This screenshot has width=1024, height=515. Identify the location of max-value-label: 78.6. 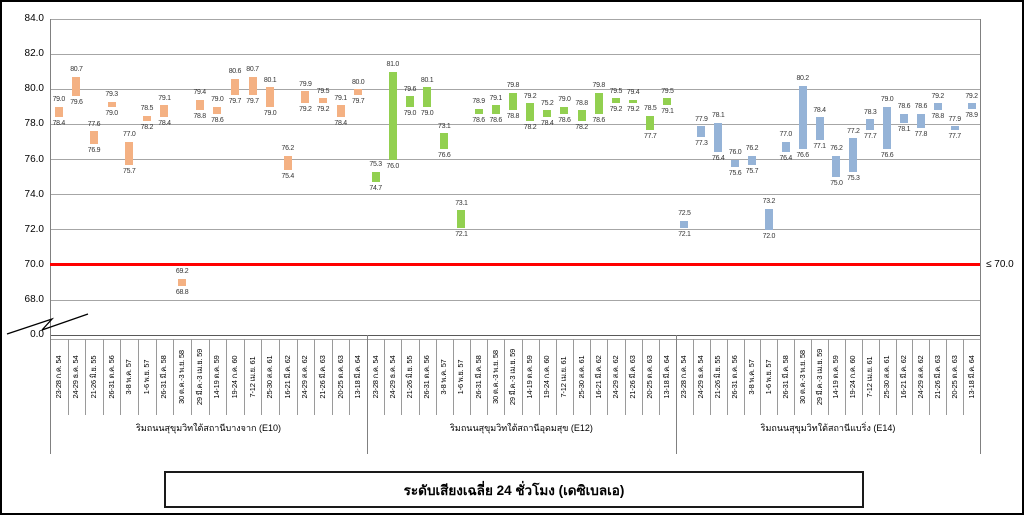
(904, 107).